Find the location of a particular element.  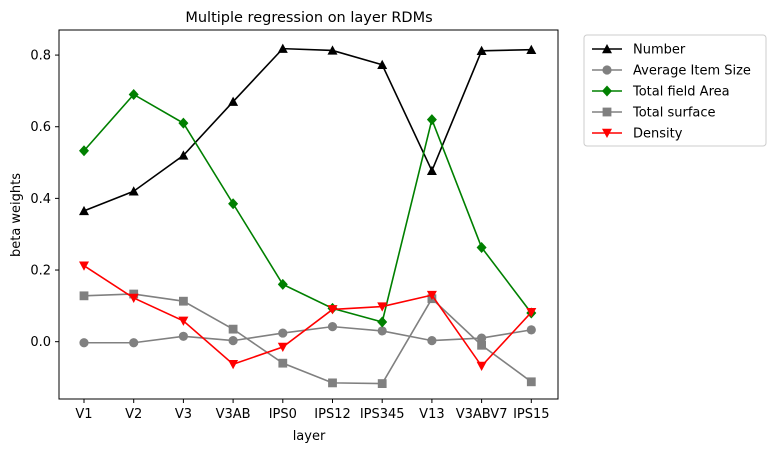

legend-frame is located at coordinates (675, 90).